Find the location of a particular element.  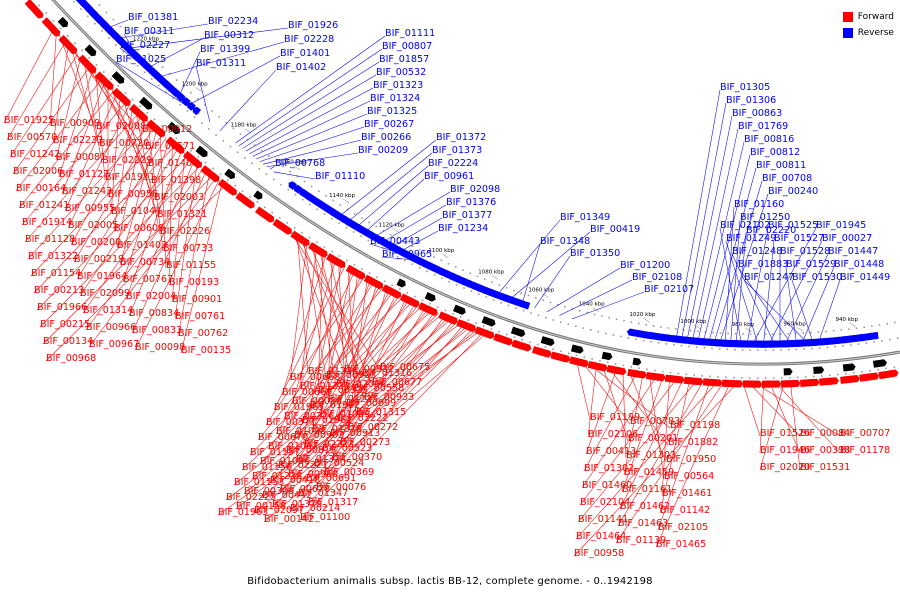

forward-gene-label: BIF_02106 is located at coordinates (613, 434).